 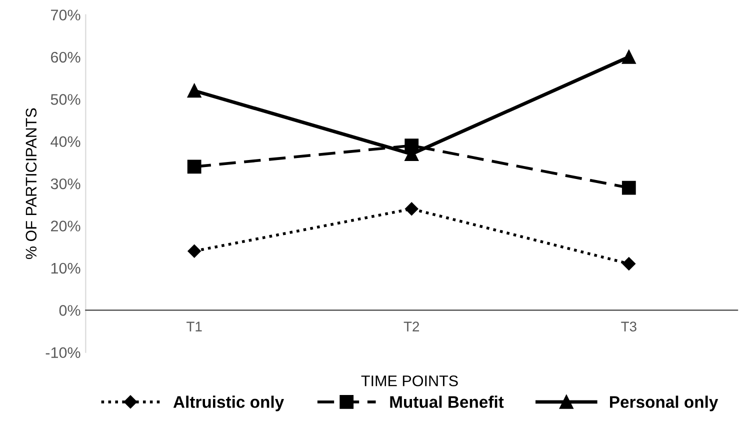 What do you see at coordinates (31, 184) in the screenshot?
I see `y-axis-title: % OF PARTICIPANTS` at bounding box center [31, 184].